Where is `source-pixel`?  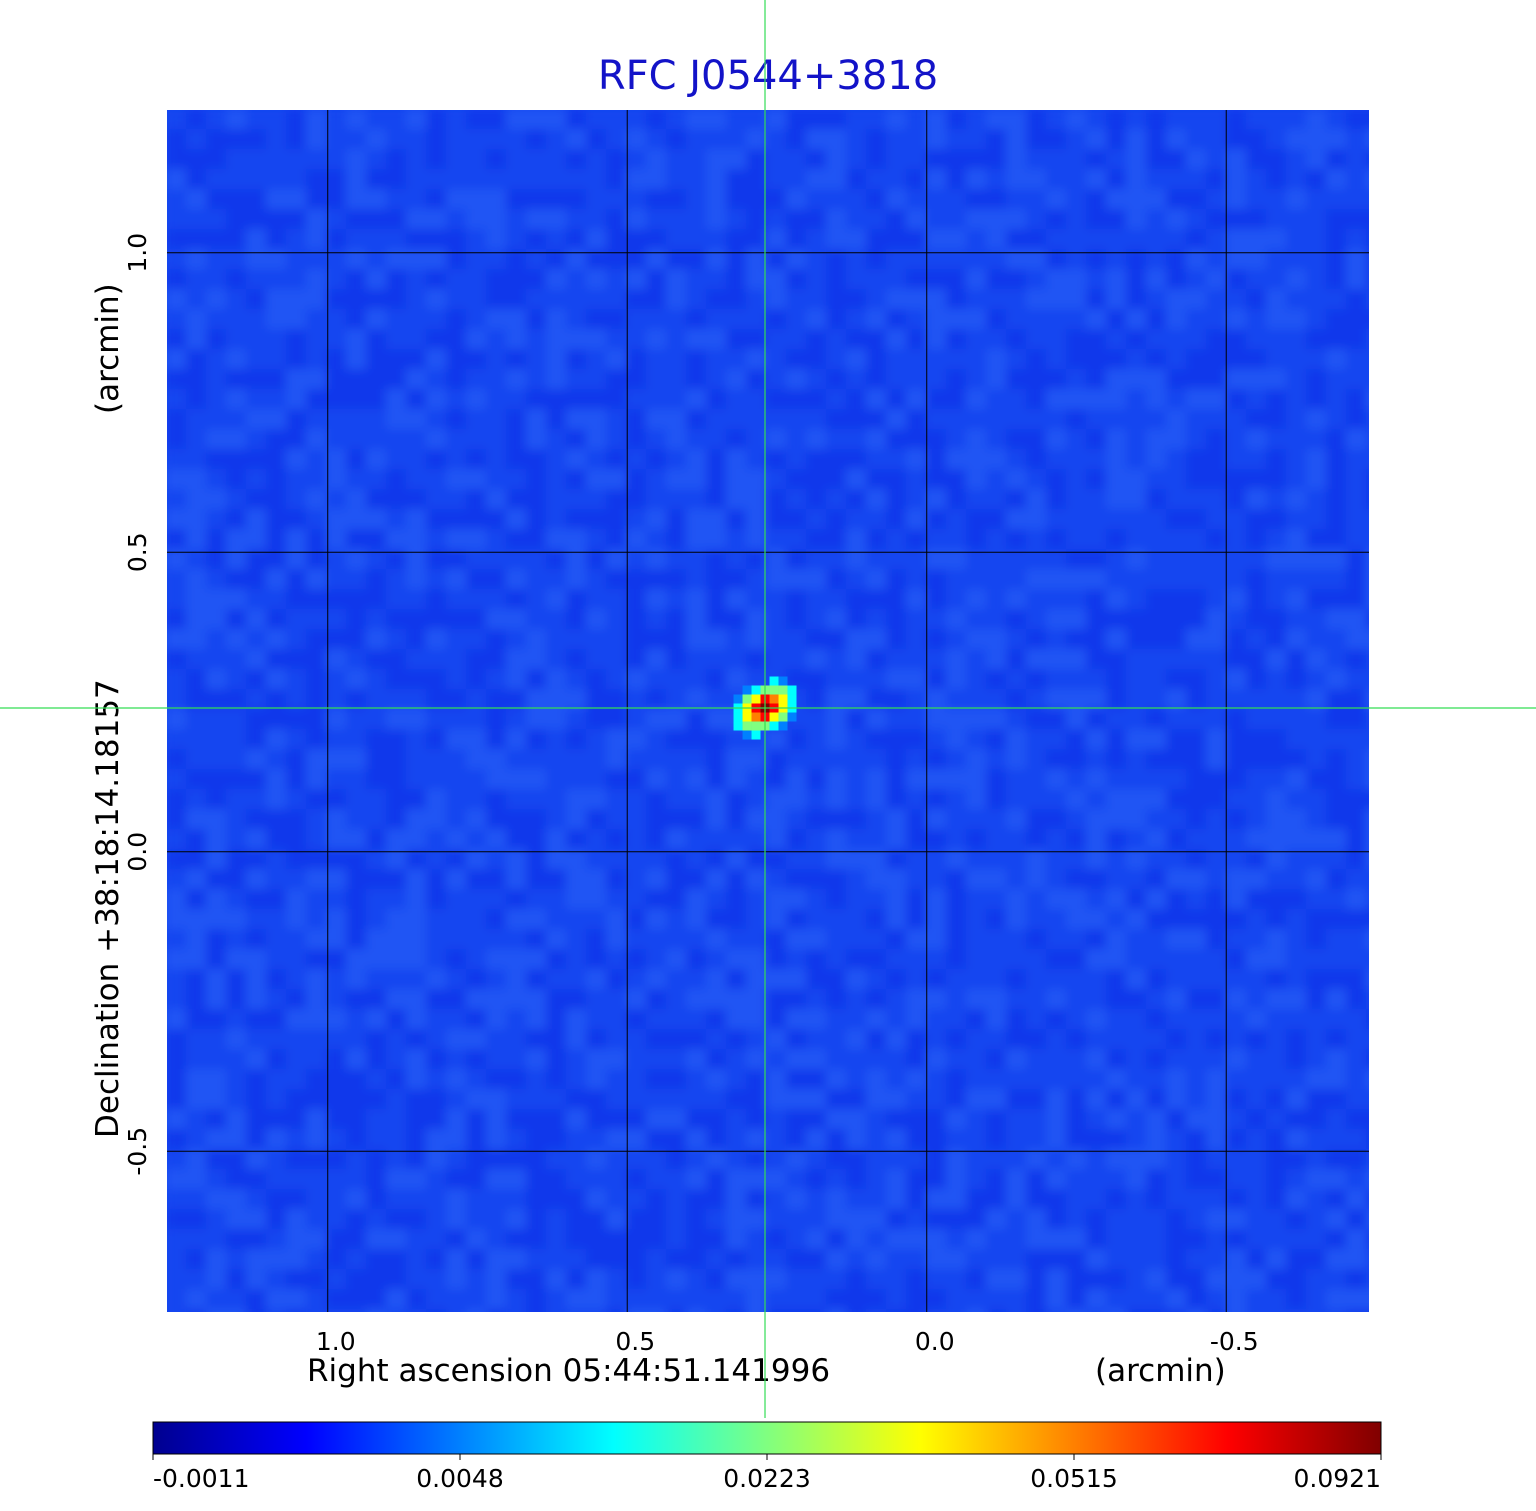
source-pixel is located at coordinates (774, 681).